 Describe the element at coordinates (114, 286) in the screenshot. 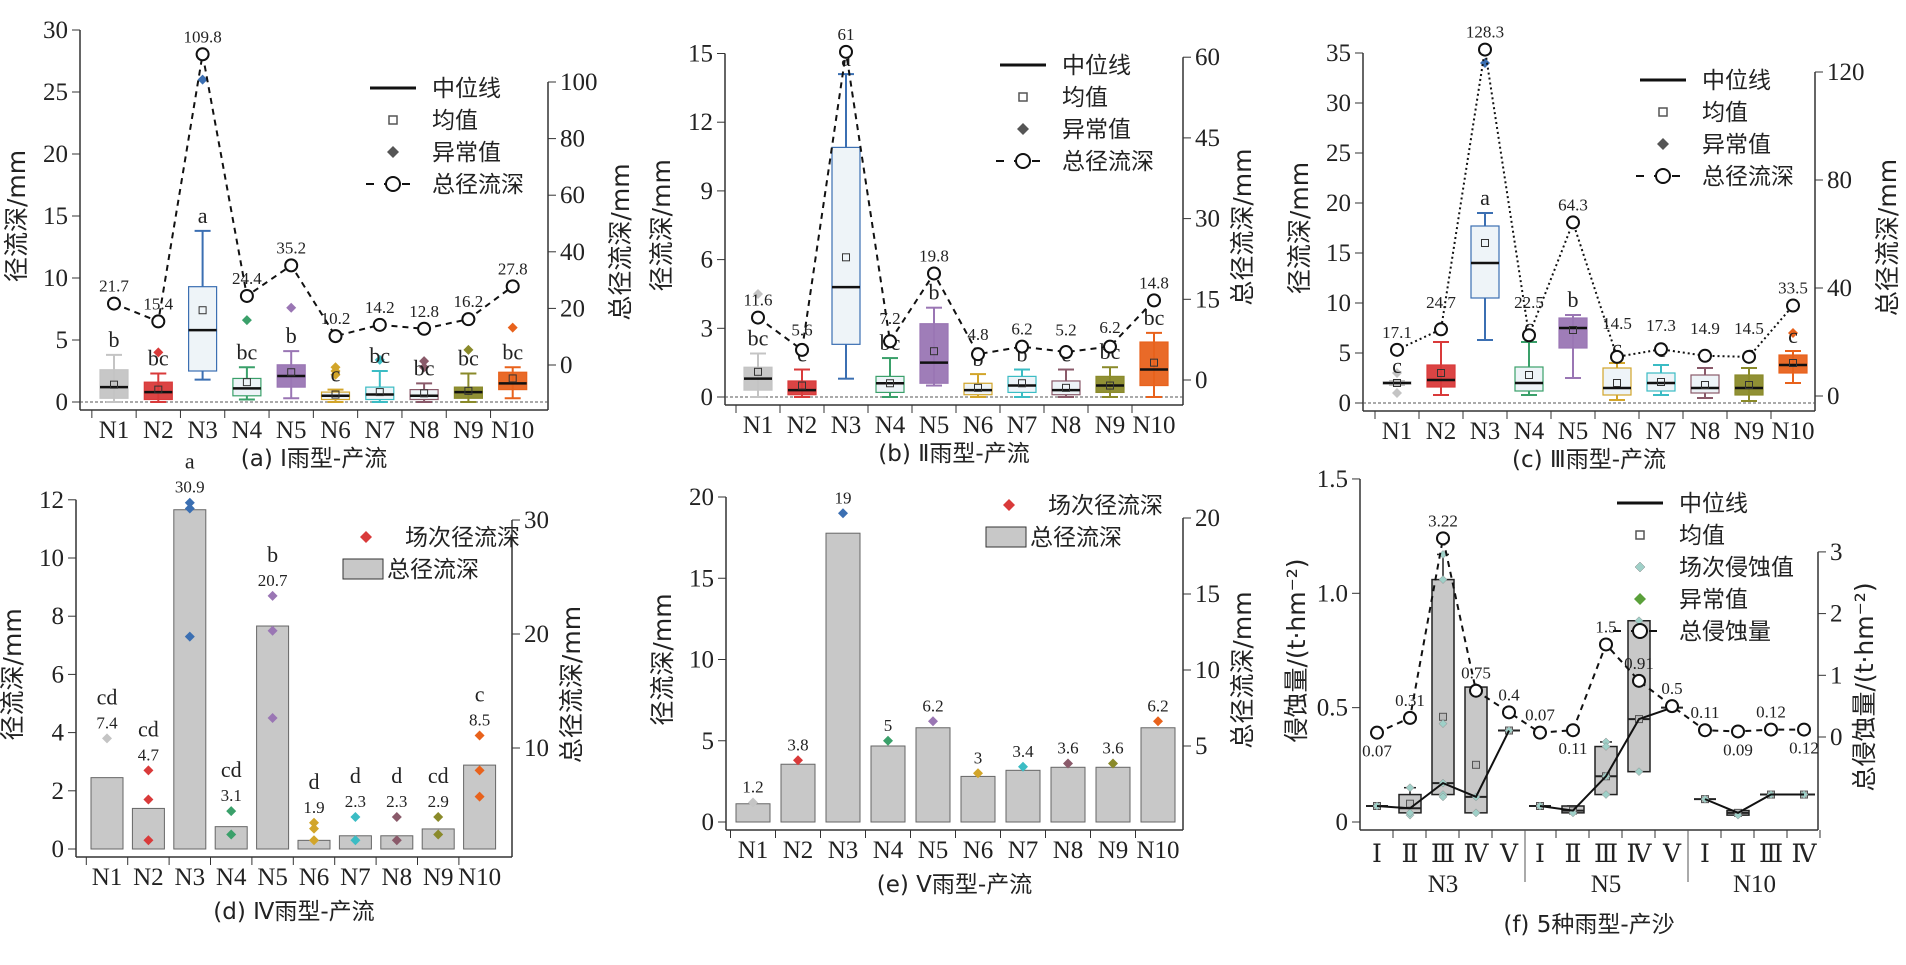

I see `total-label: 21.7` at that location.